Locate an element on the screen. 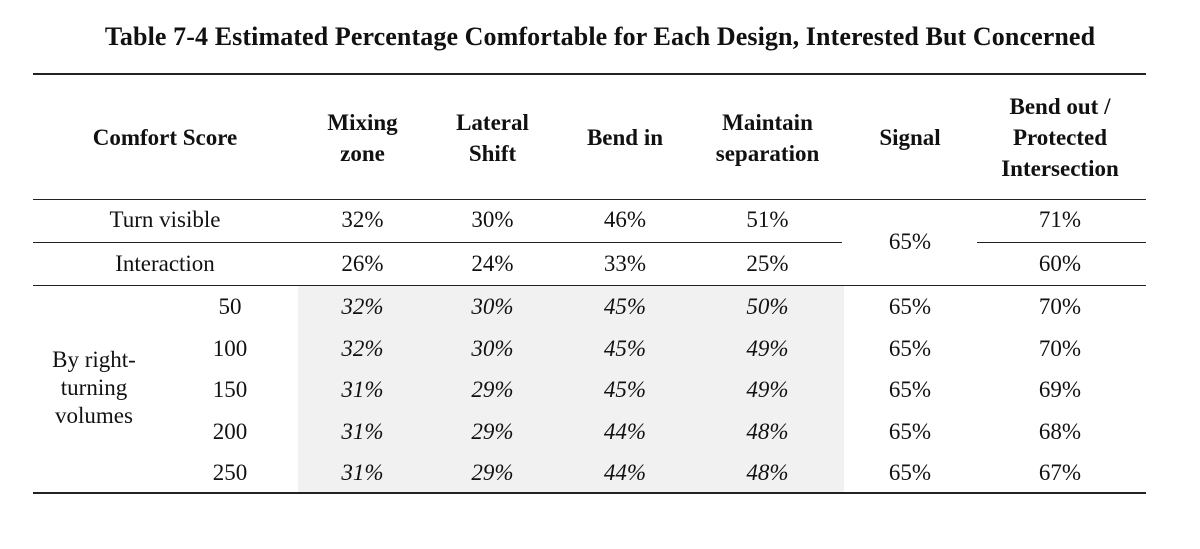 The width and height of the screenshot is (1200, 549). turn-visible-bendin: 46% is located at coordinates (625, 219).